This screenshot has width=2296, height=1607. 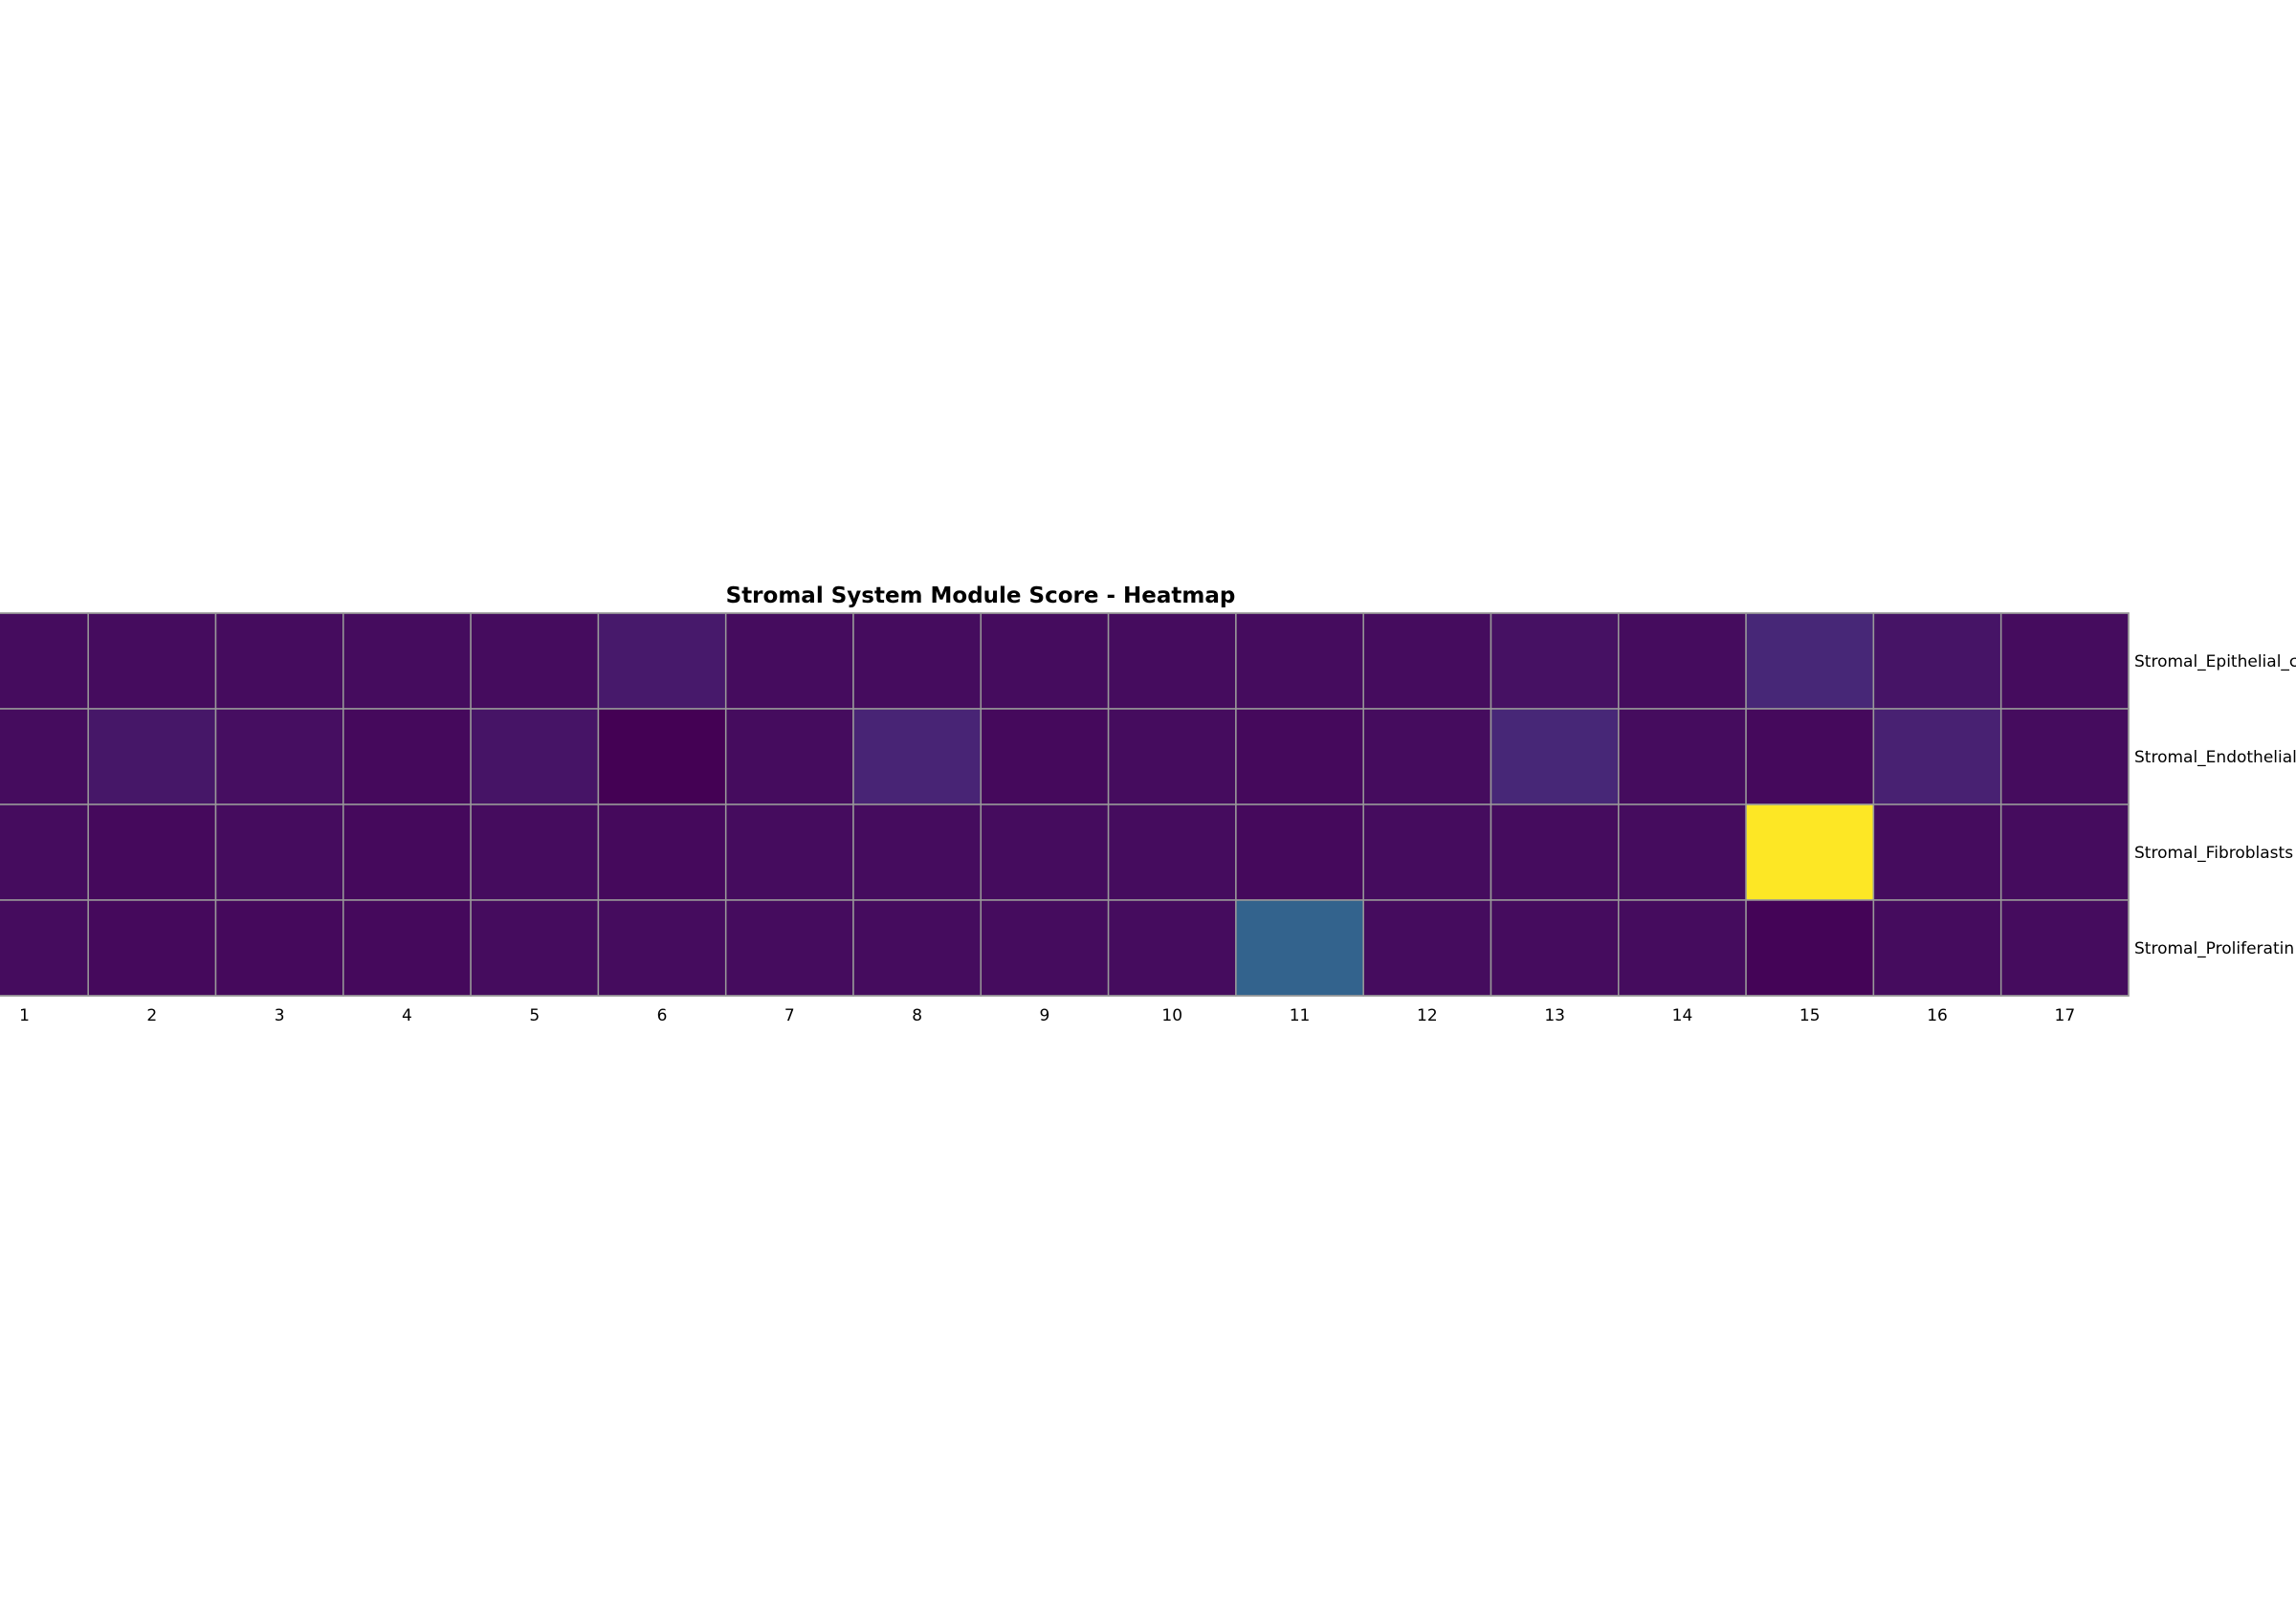 What do you see at coordinates (917, 1015) in the screenshot?
I see `x-tick-label-8: 8` at bounding box center [917, 1015].